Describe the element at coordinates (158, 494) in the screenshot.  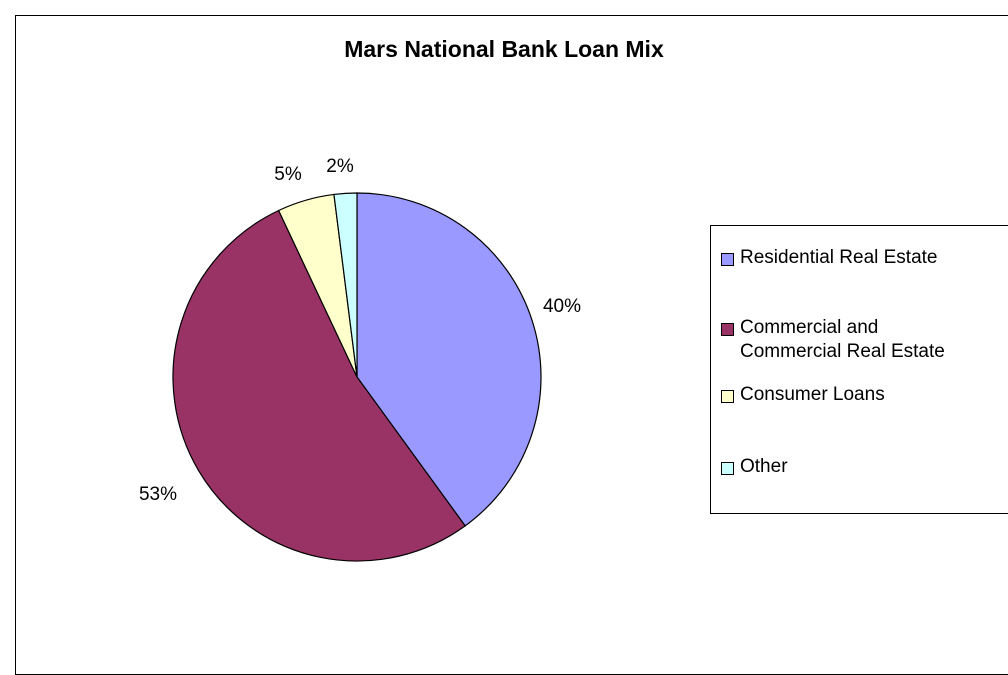
I see `slice-label-commercial: 53%` at that location.